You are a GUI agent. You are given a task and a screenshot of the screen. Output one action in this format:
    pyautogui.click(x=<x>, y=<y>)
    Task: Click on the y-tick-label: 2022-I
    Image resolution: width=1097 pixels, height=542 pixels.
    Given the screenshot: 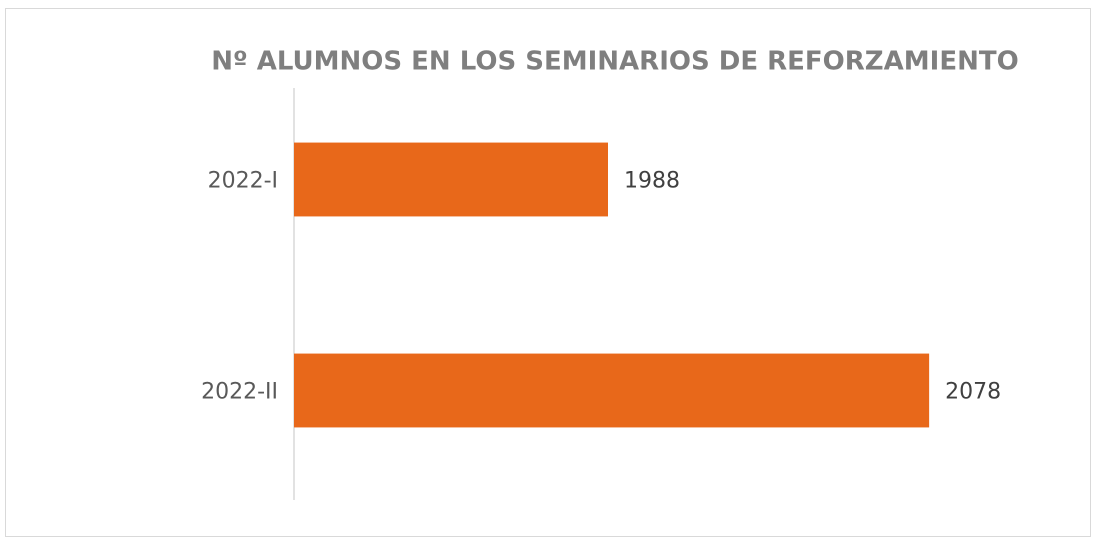 What is the action you would take?
    pyautogui.click(x=243, y=181)
    